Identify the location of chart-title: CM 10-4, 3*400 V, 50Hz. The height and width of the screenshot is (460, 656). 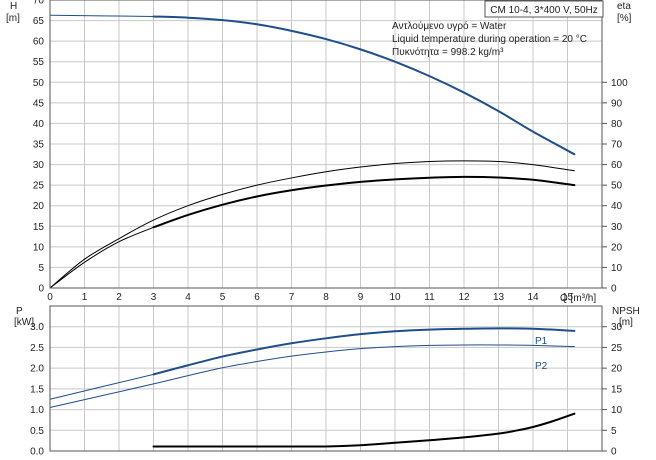
(543, 10).